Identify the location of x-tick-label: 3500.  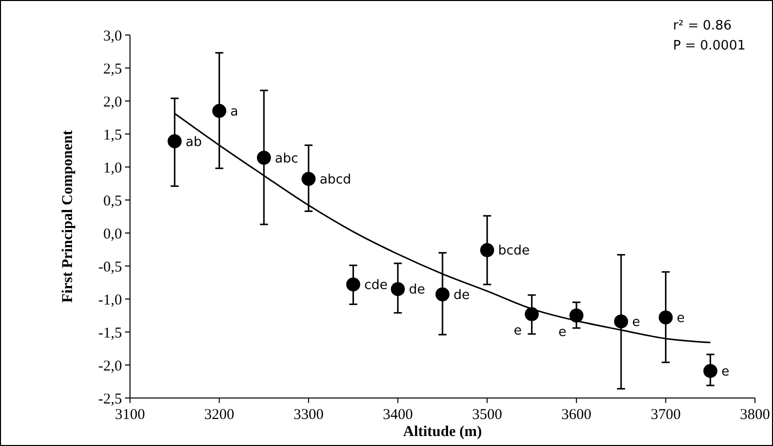
(487, 415).